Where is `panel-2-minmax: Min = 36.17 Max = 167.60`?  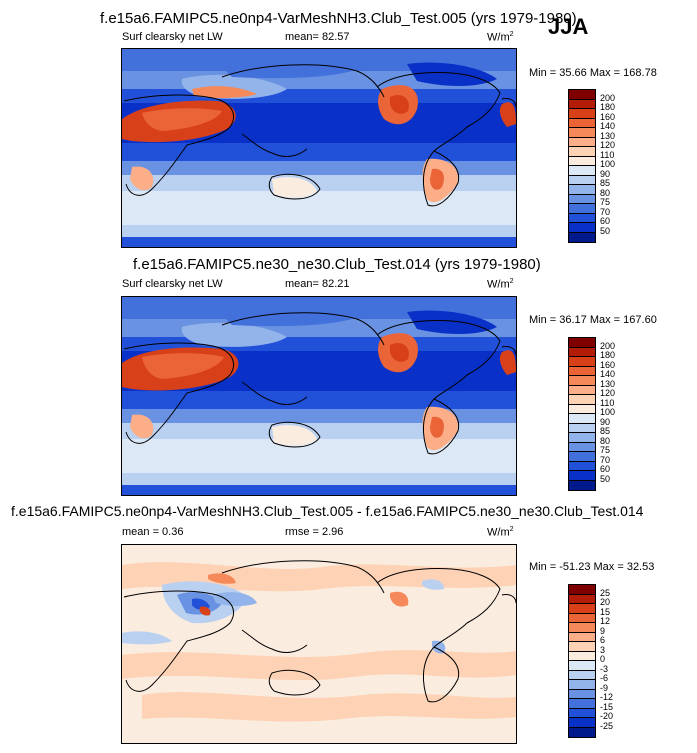 panel-2-minmax: Min = 36.17 Max = 167.60 is located at coordinates (593, 320).